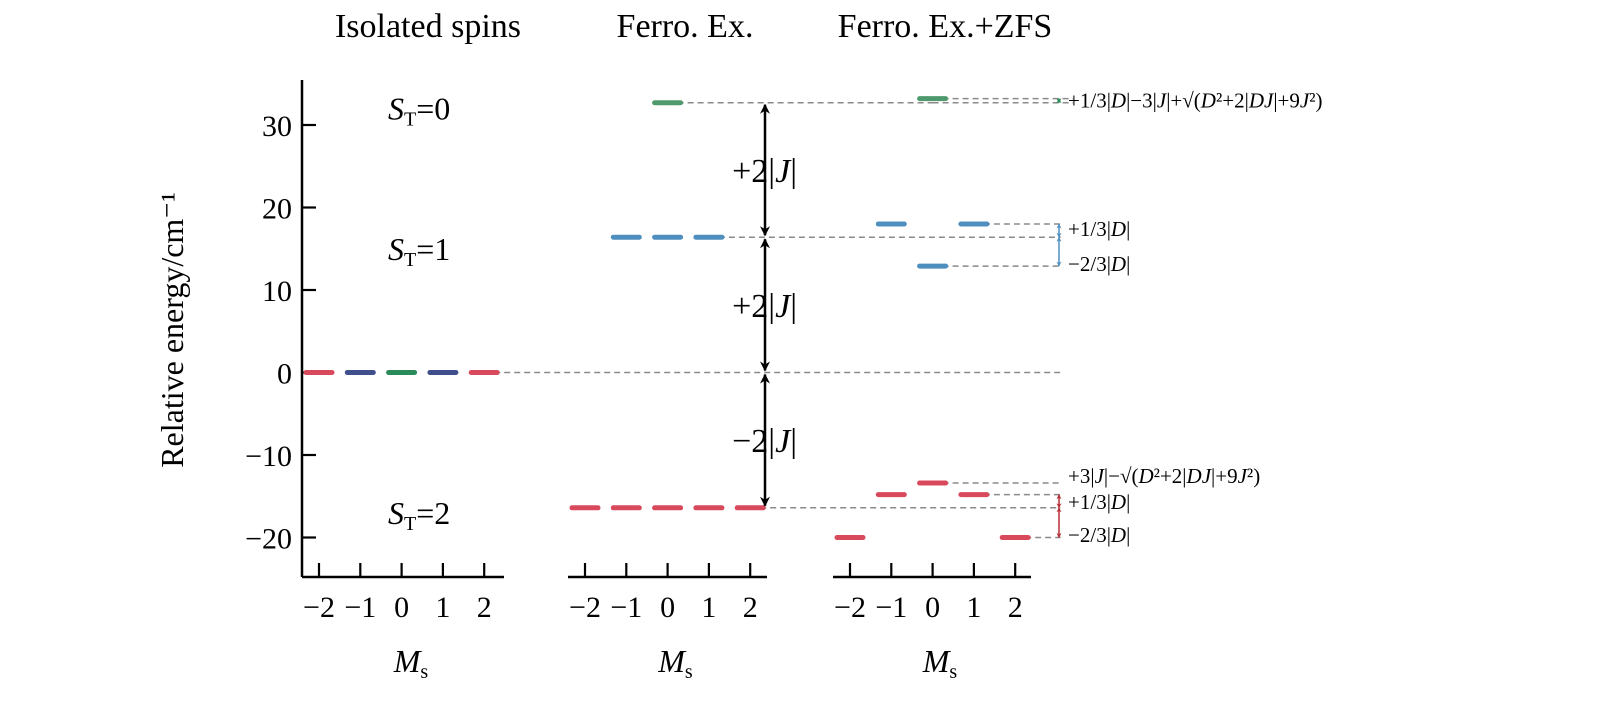  Describe the element at coordinates (428, 26) in the screenshot. I see `panel-title: Isolated spins` at that location.